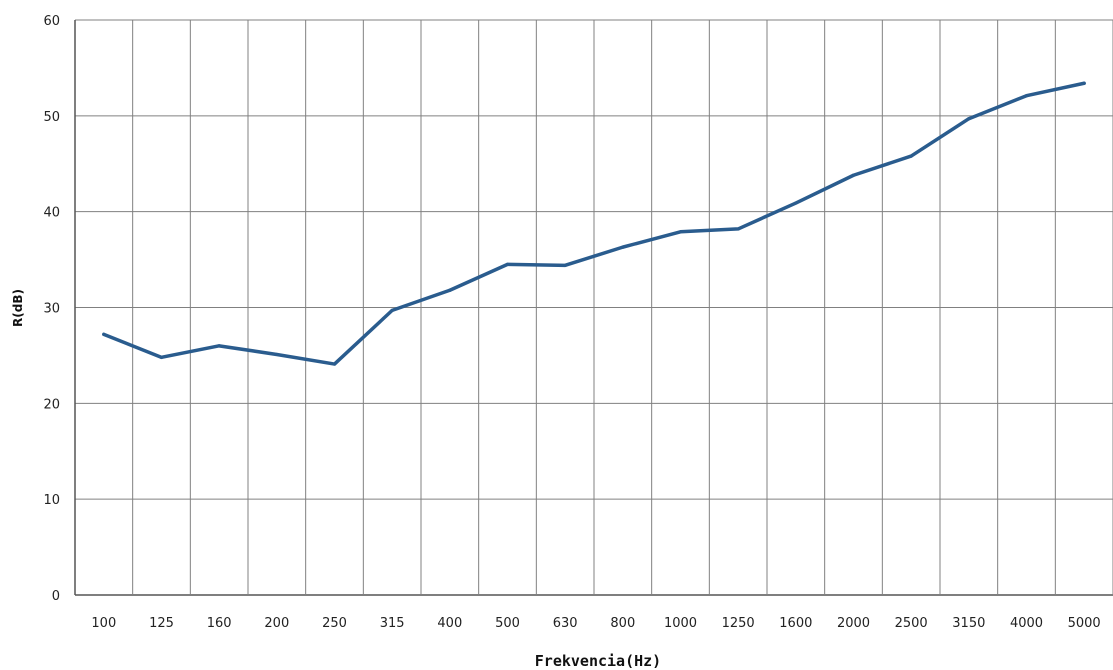 The width and height of the screenshot is (1113, 670). I want to click on x-axis-title: Frekvencia(Hz), so click(598, 661).